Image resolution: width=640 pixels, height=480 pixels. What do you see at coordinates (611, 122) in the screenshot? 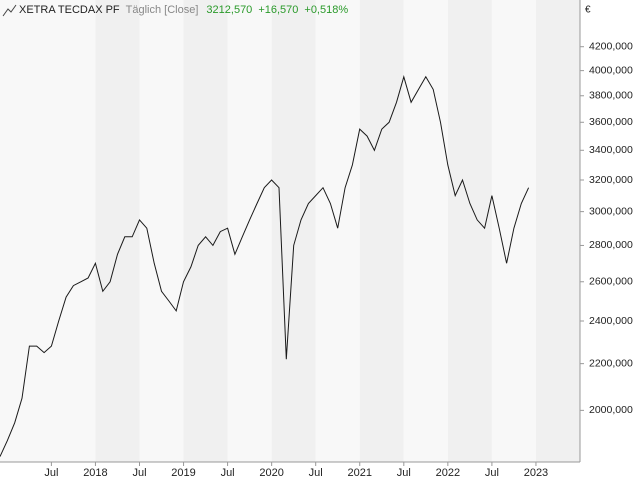
I see `y-tick-label: 3600,000` at bounding box center [611, 122].